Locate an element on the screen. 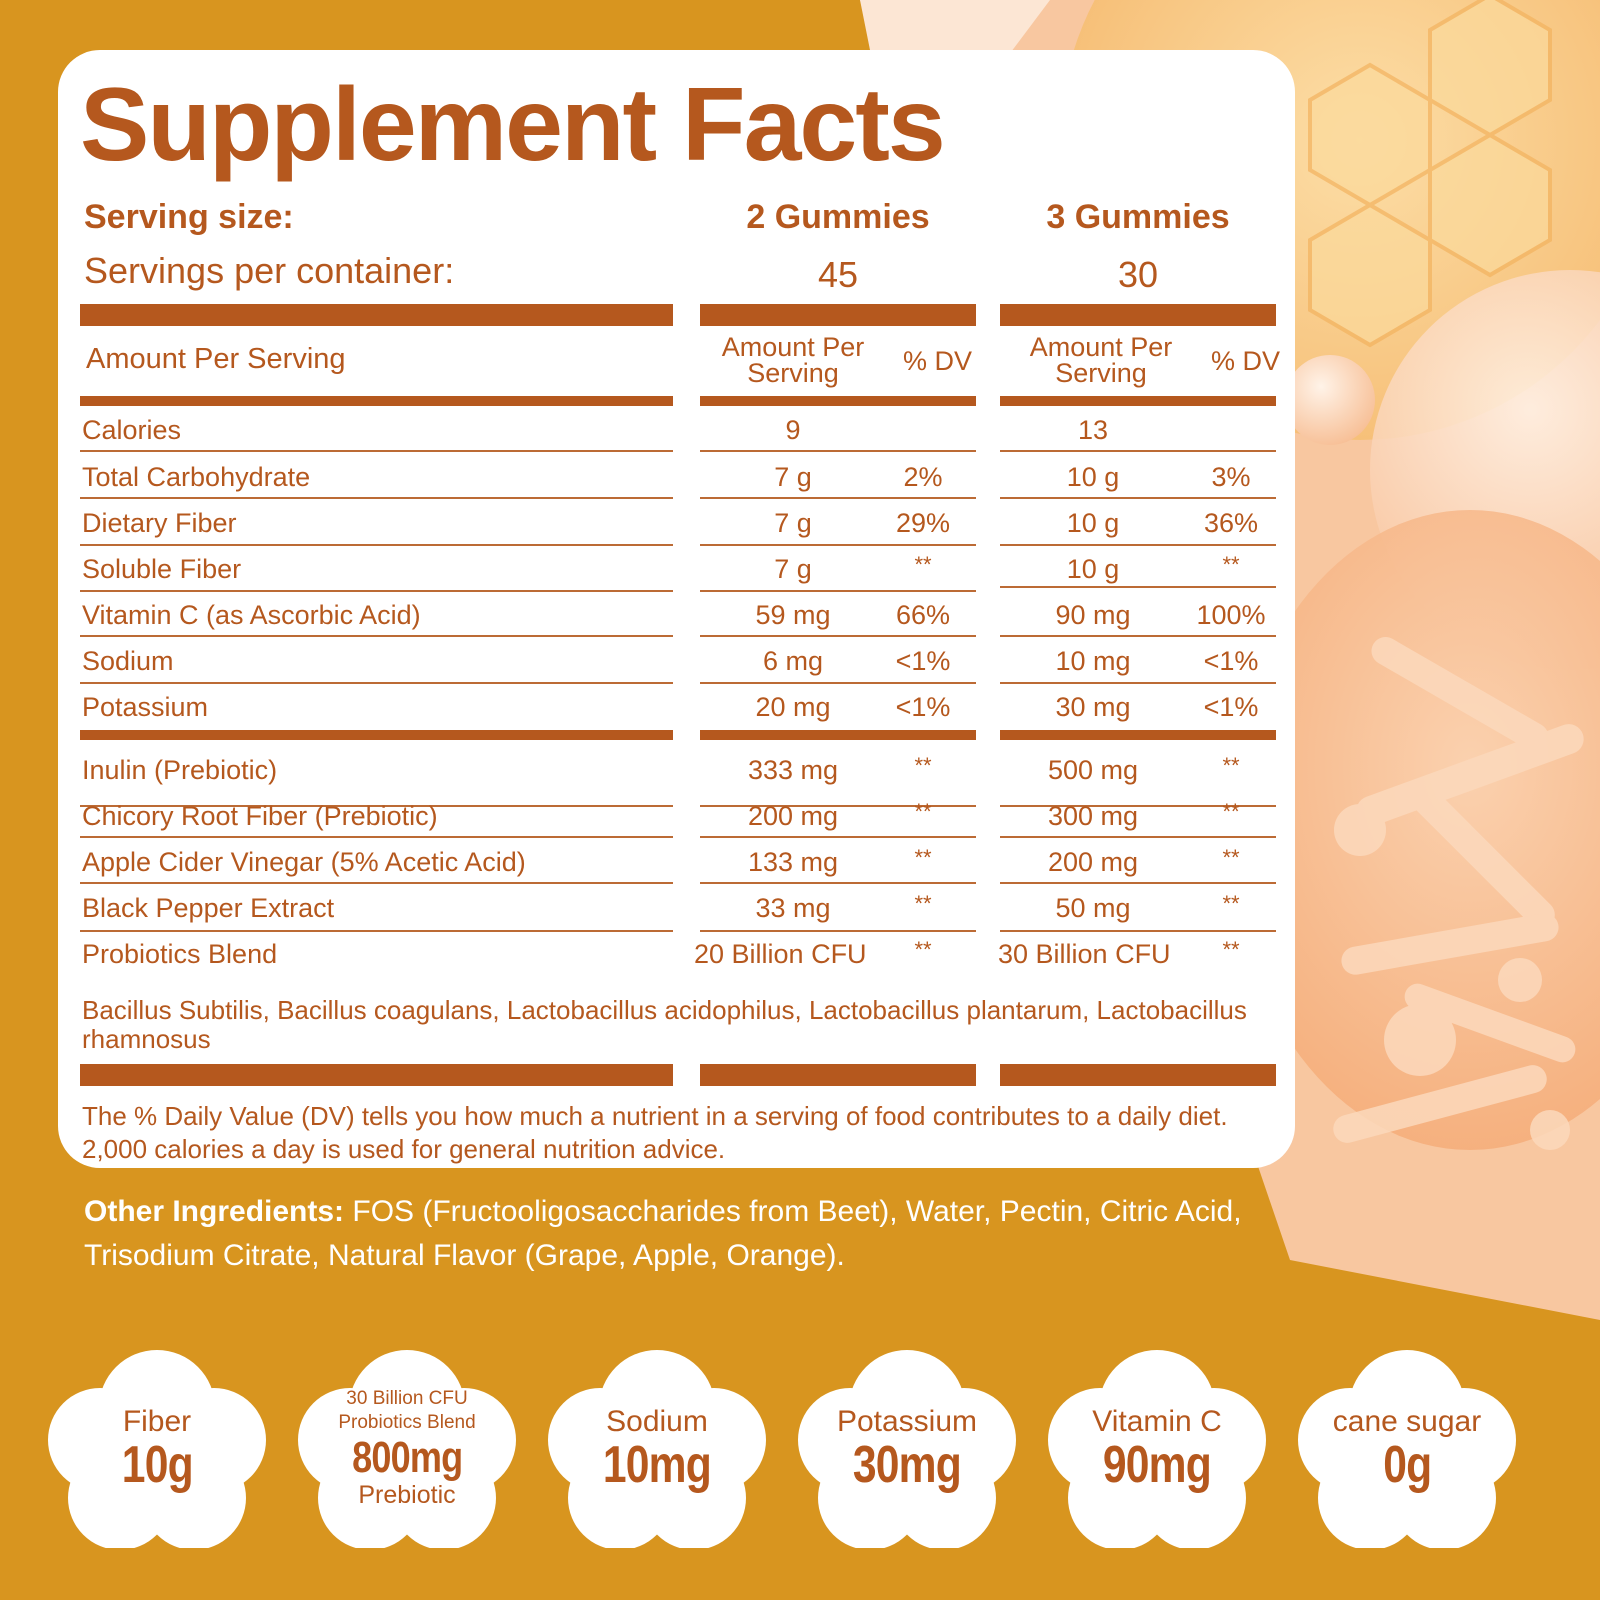 The width and height of the screenshot is (1600, 1600). badge-sublabel: Prebiotic is located at coordinates (407, 1495).